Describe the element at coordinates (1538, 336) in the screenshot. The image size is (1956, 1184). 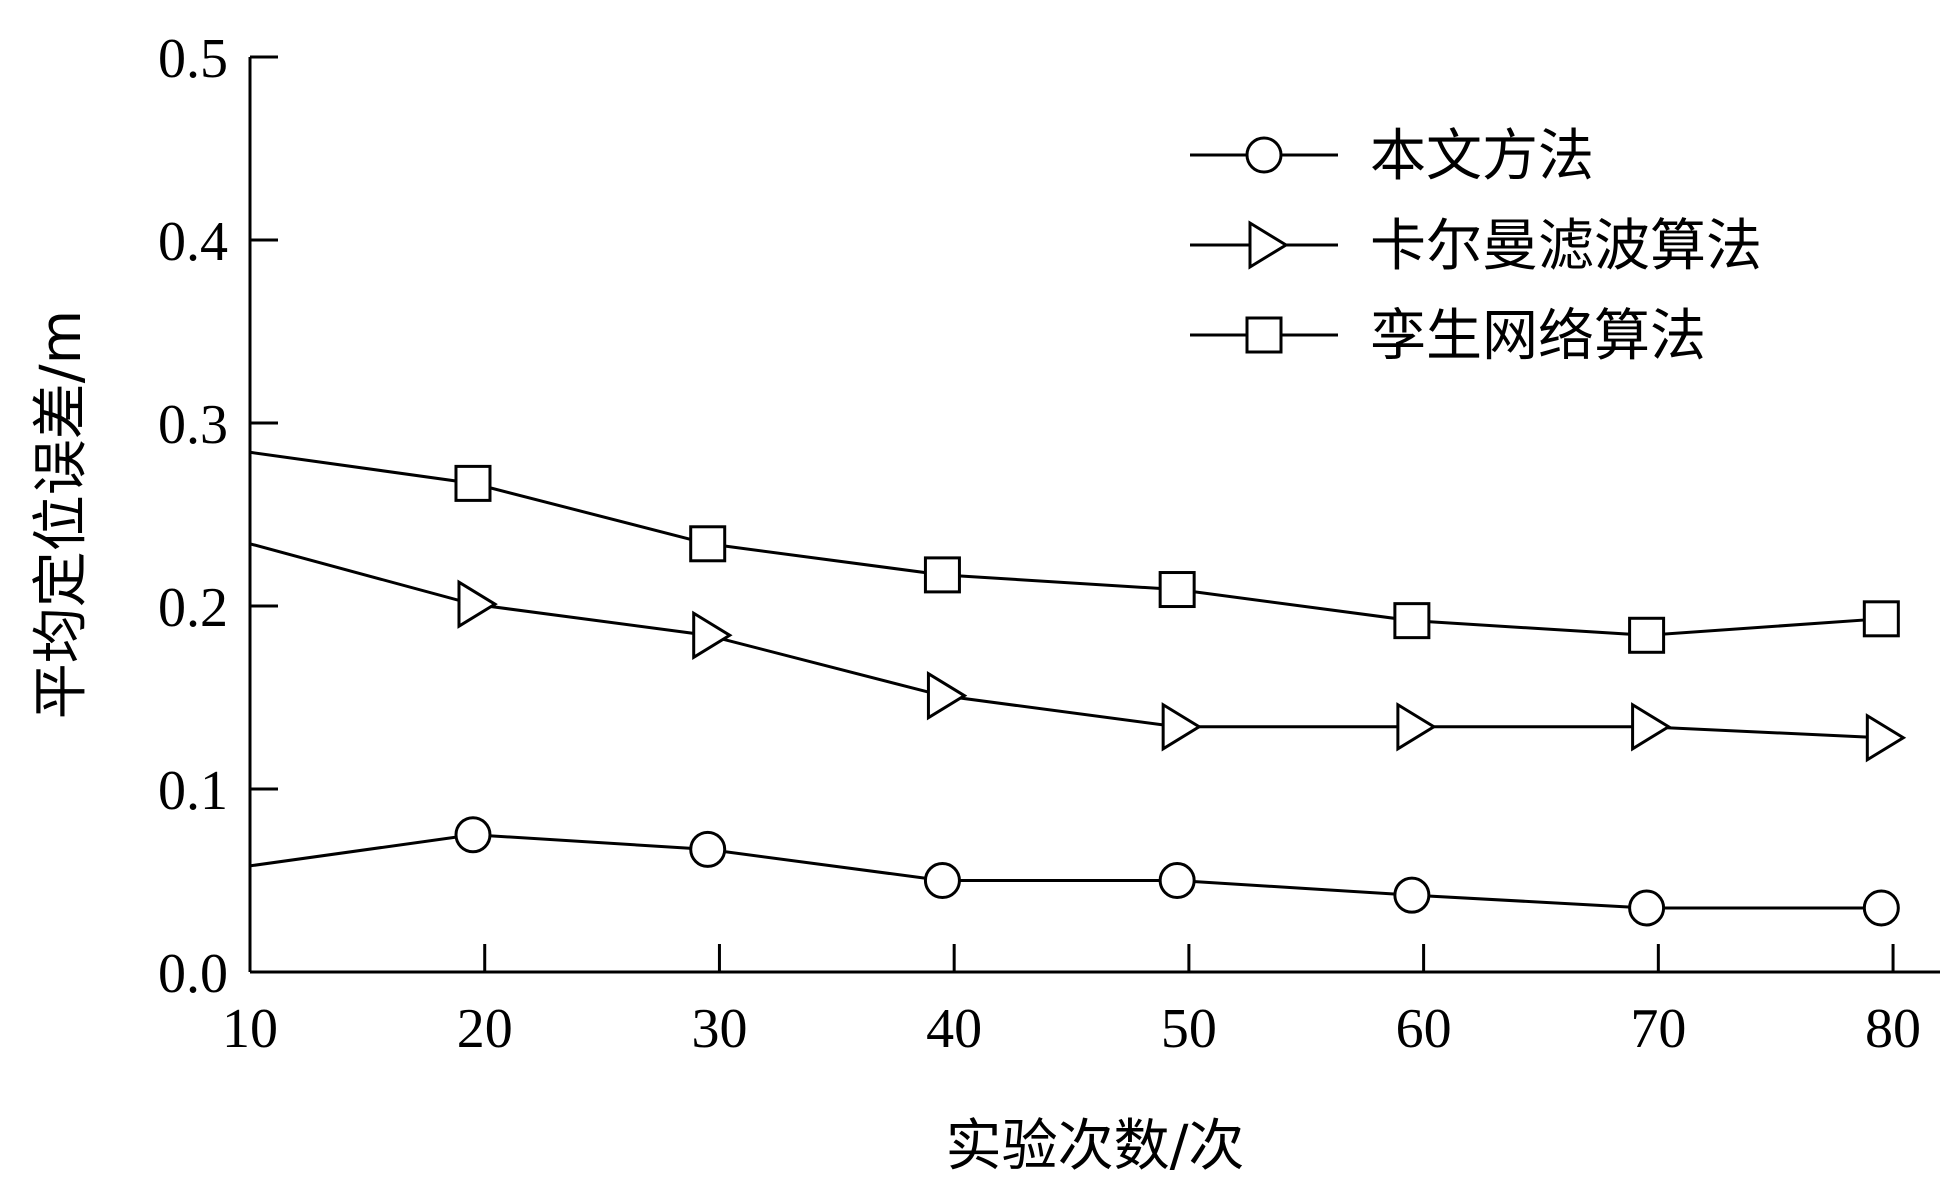
I see `legend-label: 孪生网络算法` at that location.